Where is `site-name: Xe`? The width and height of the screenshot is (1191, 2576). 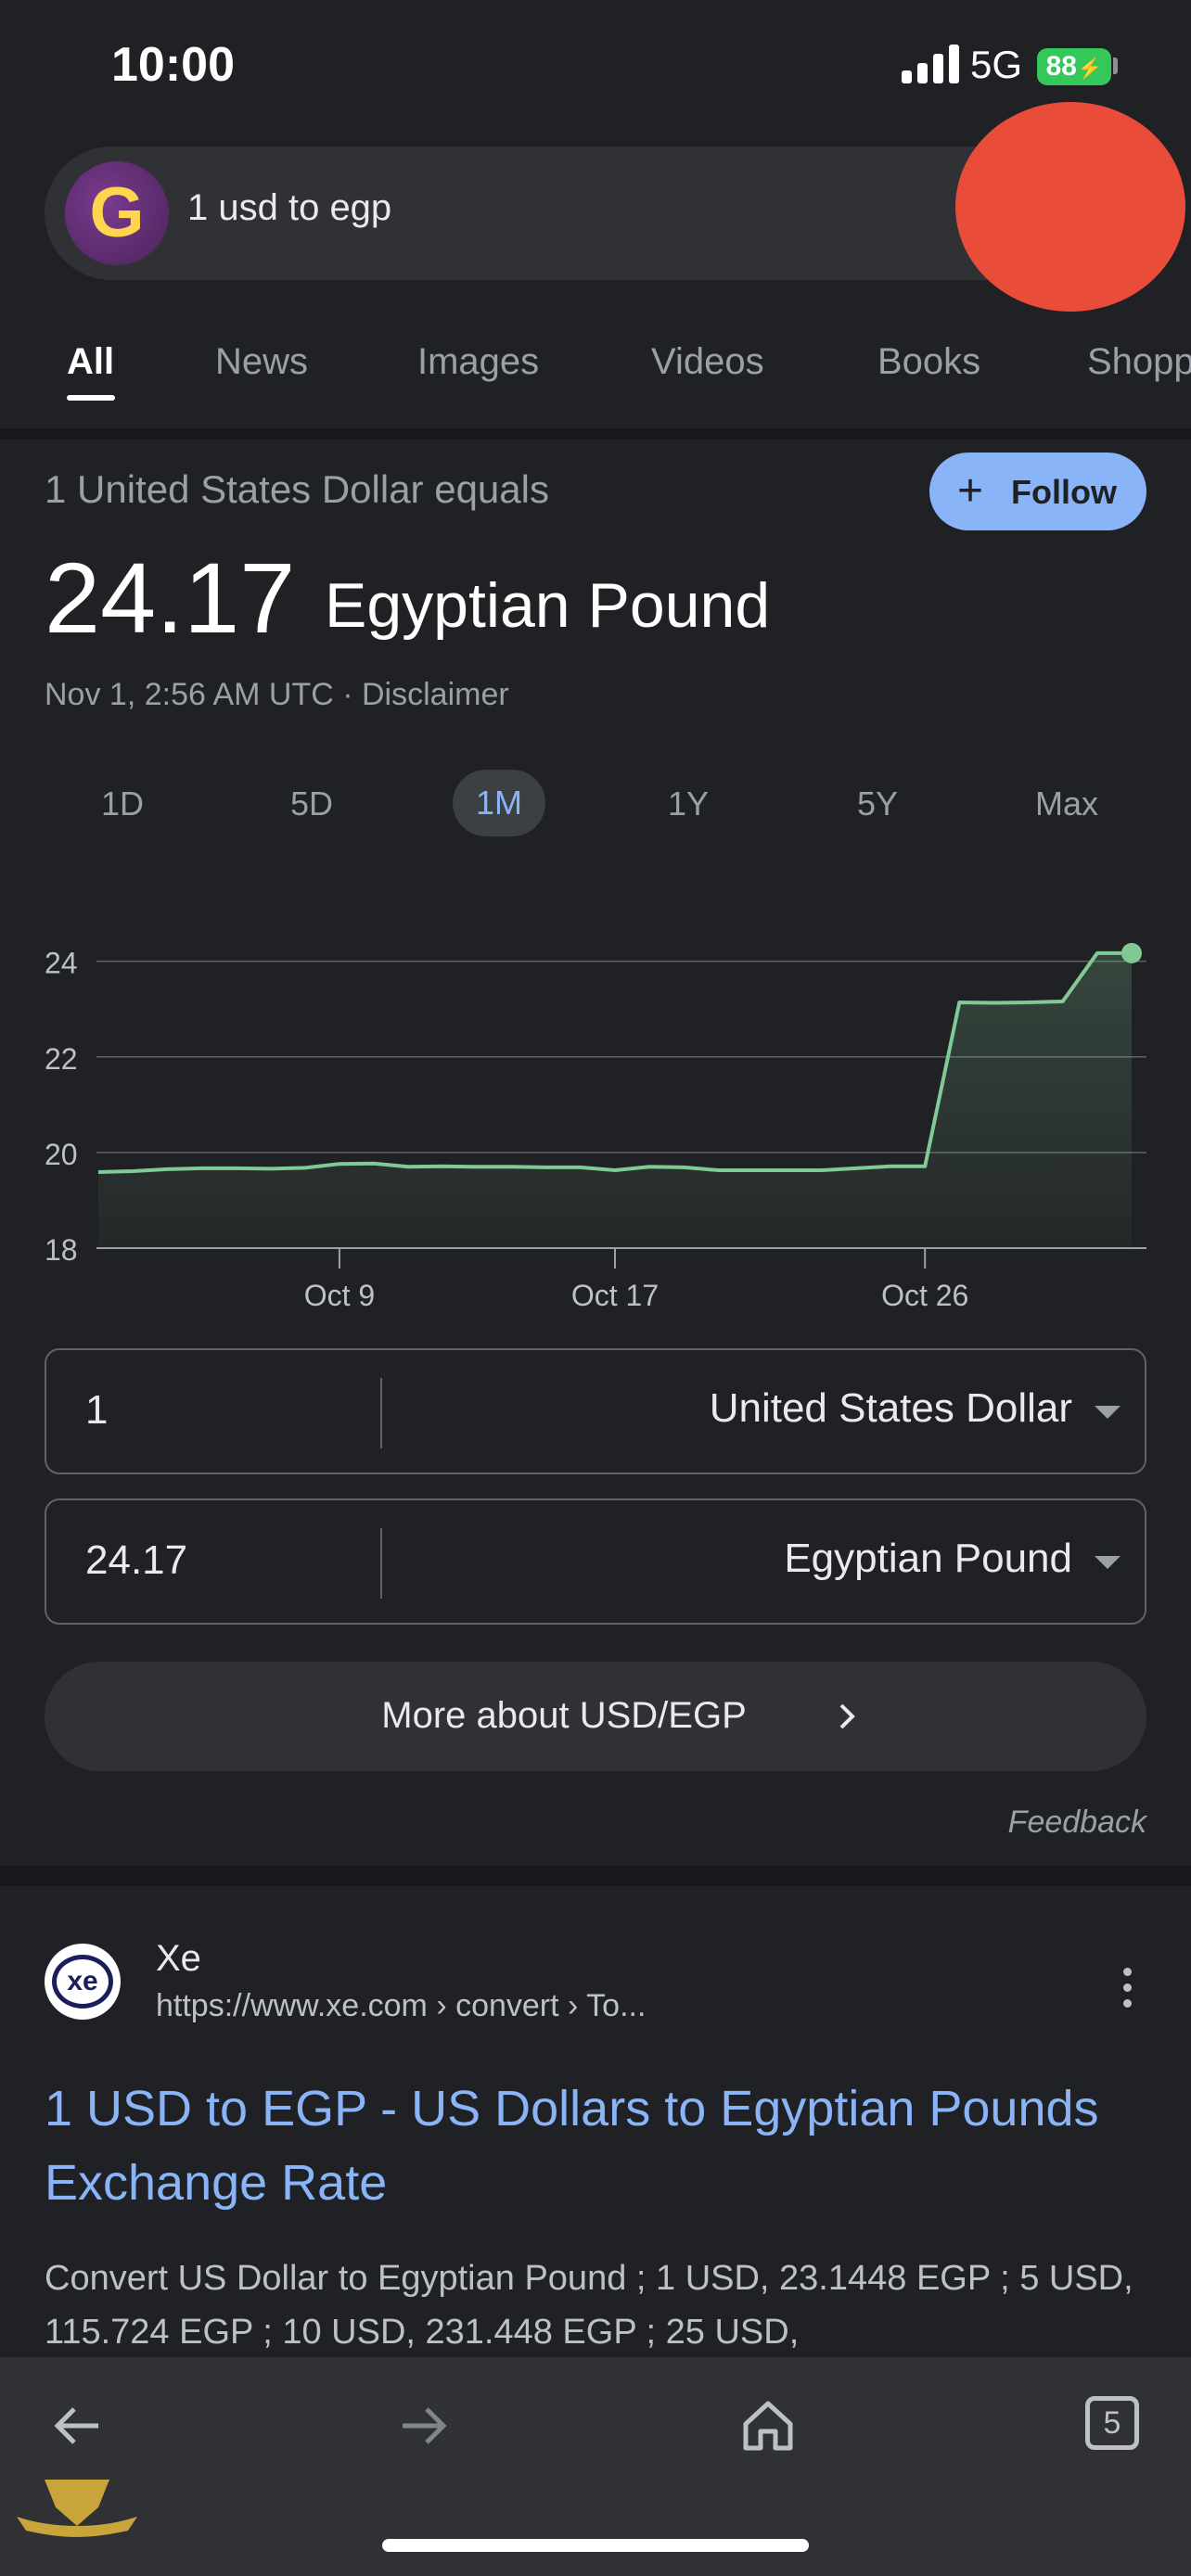
site-name: Xe is located at coordinates (178, 1958).